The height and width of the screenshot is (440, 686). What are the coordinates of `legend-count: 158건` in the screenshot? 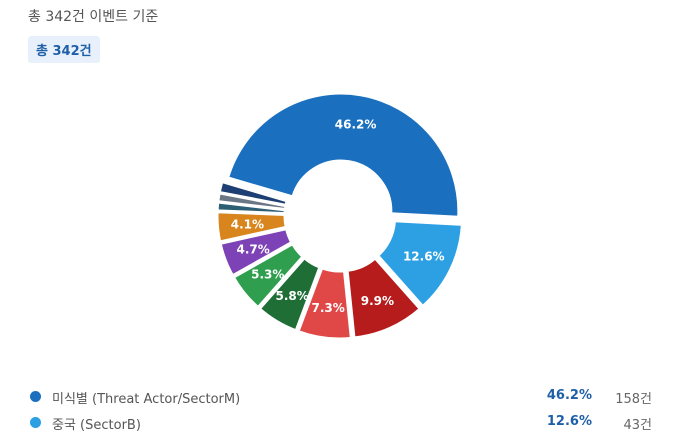 It's located at (633, 399).